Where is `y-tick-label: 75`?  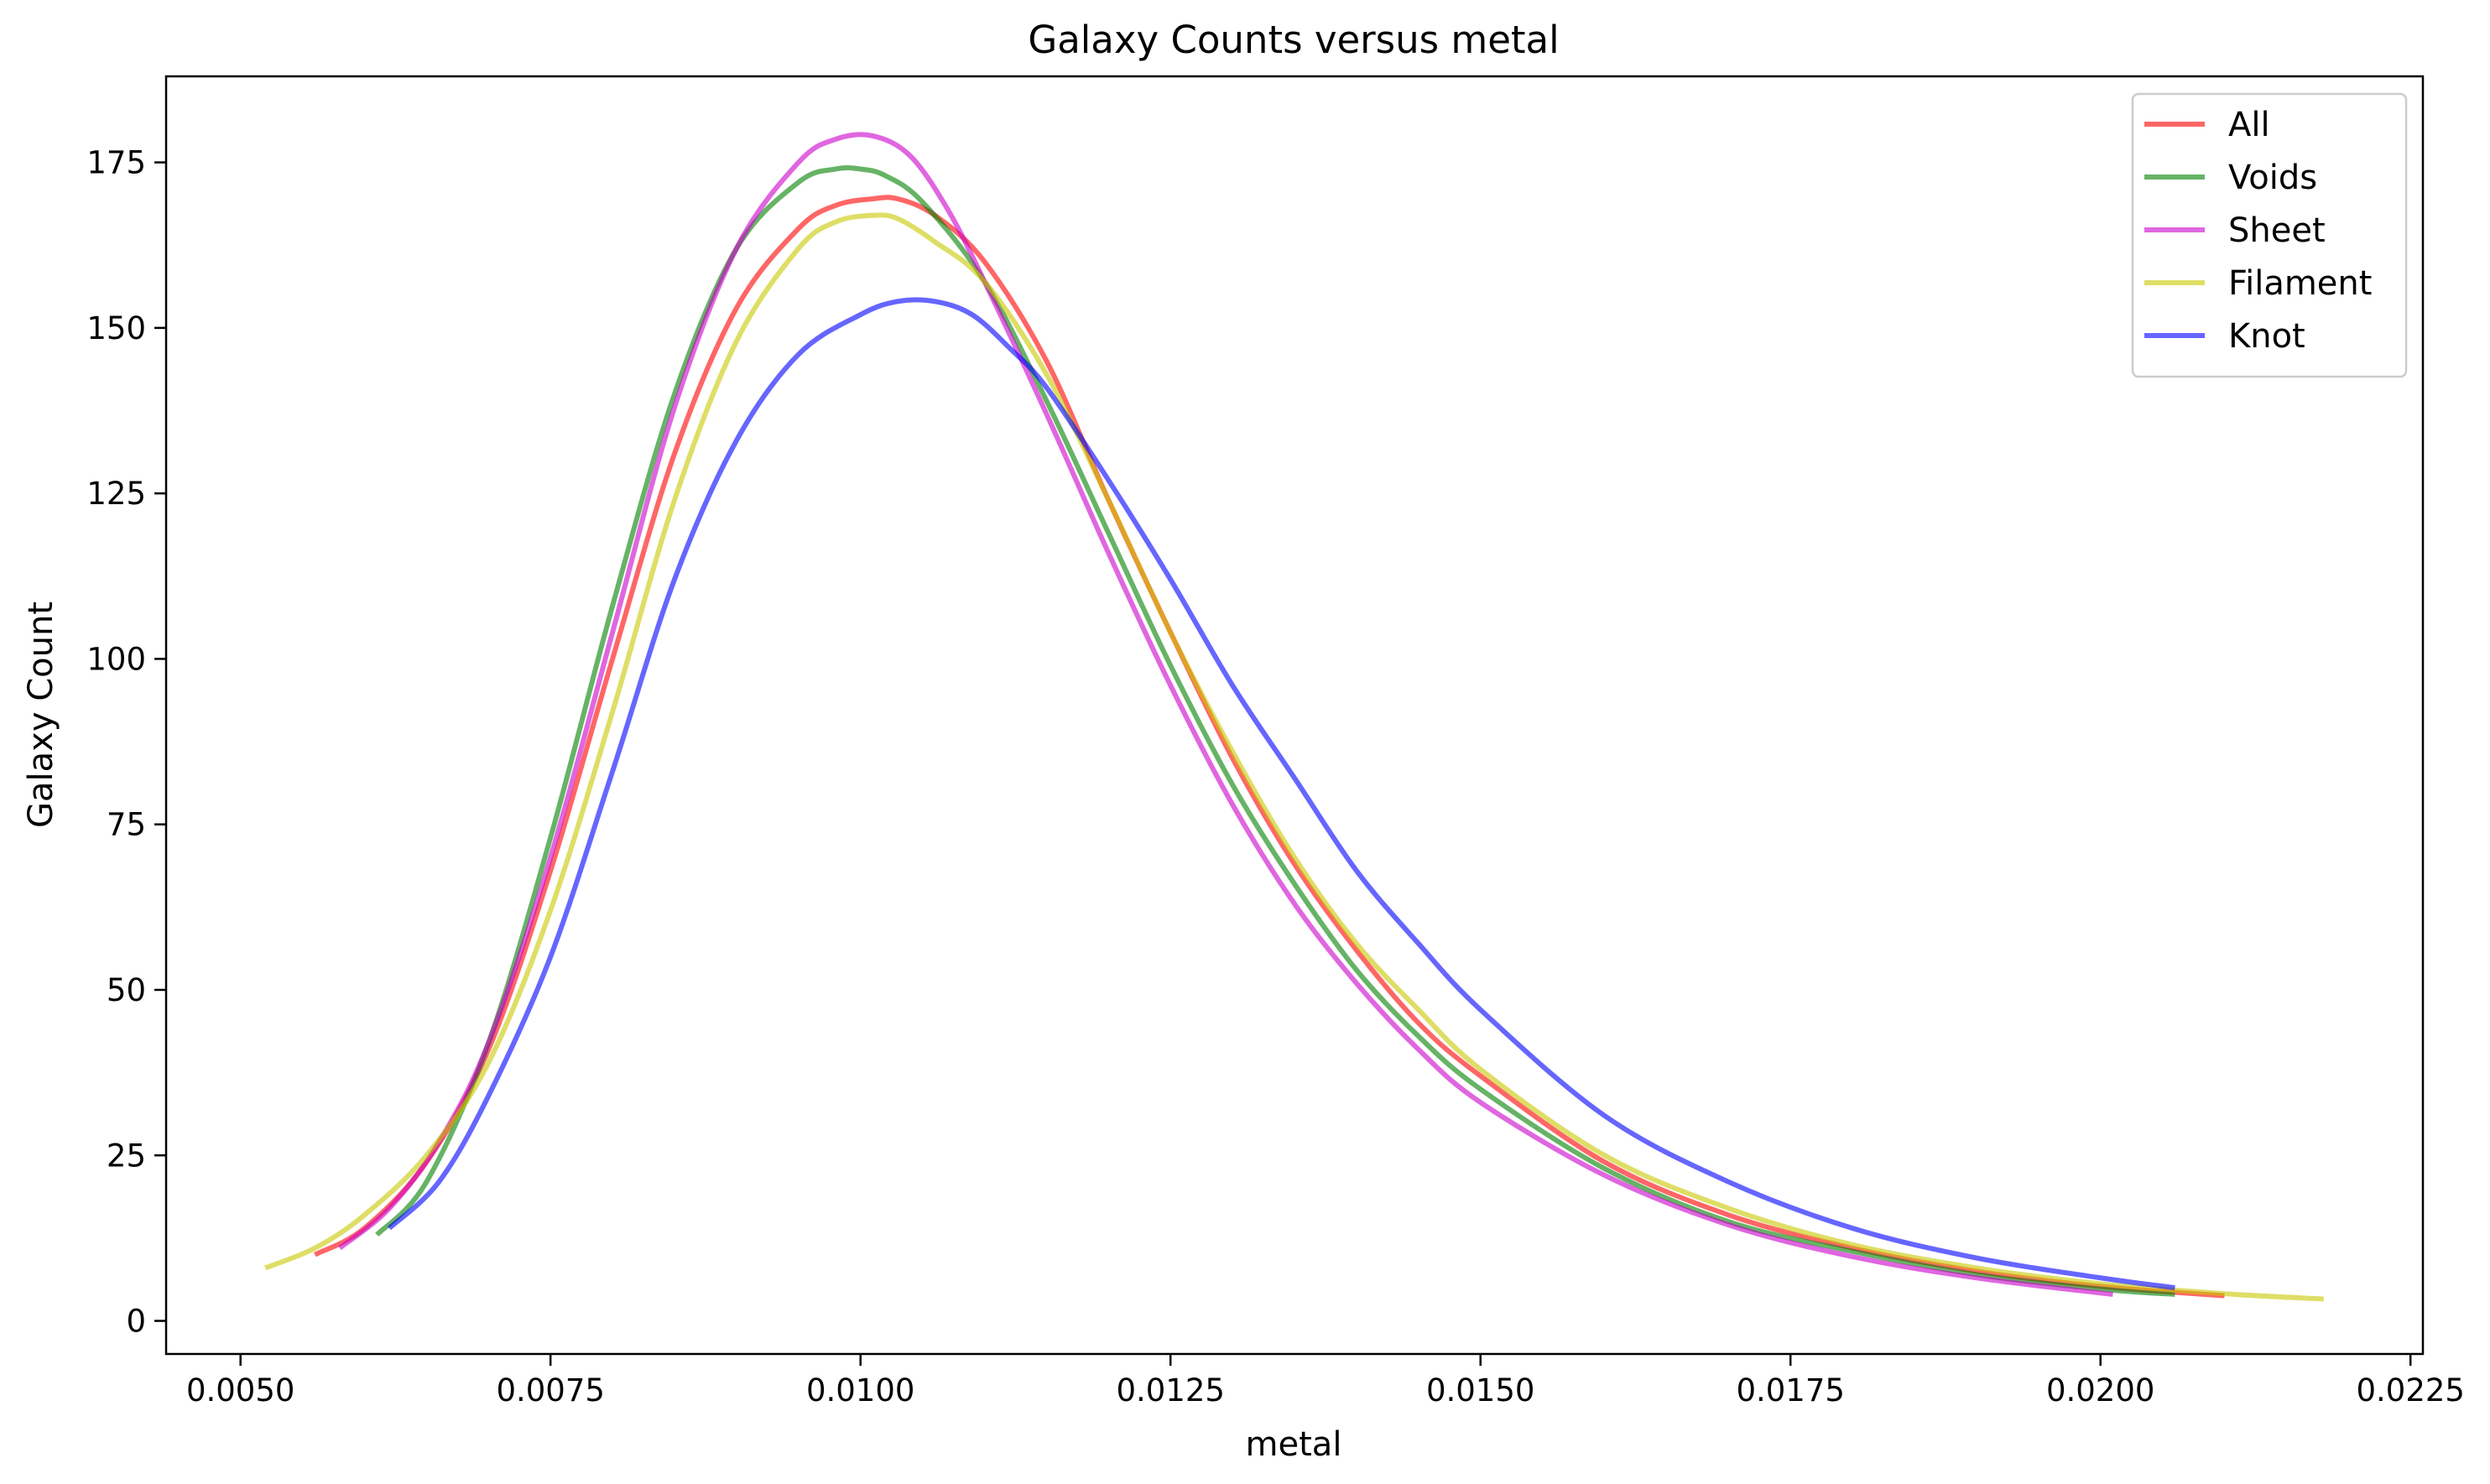 y-tick-label: 75 is located at coordinates (126, 825).